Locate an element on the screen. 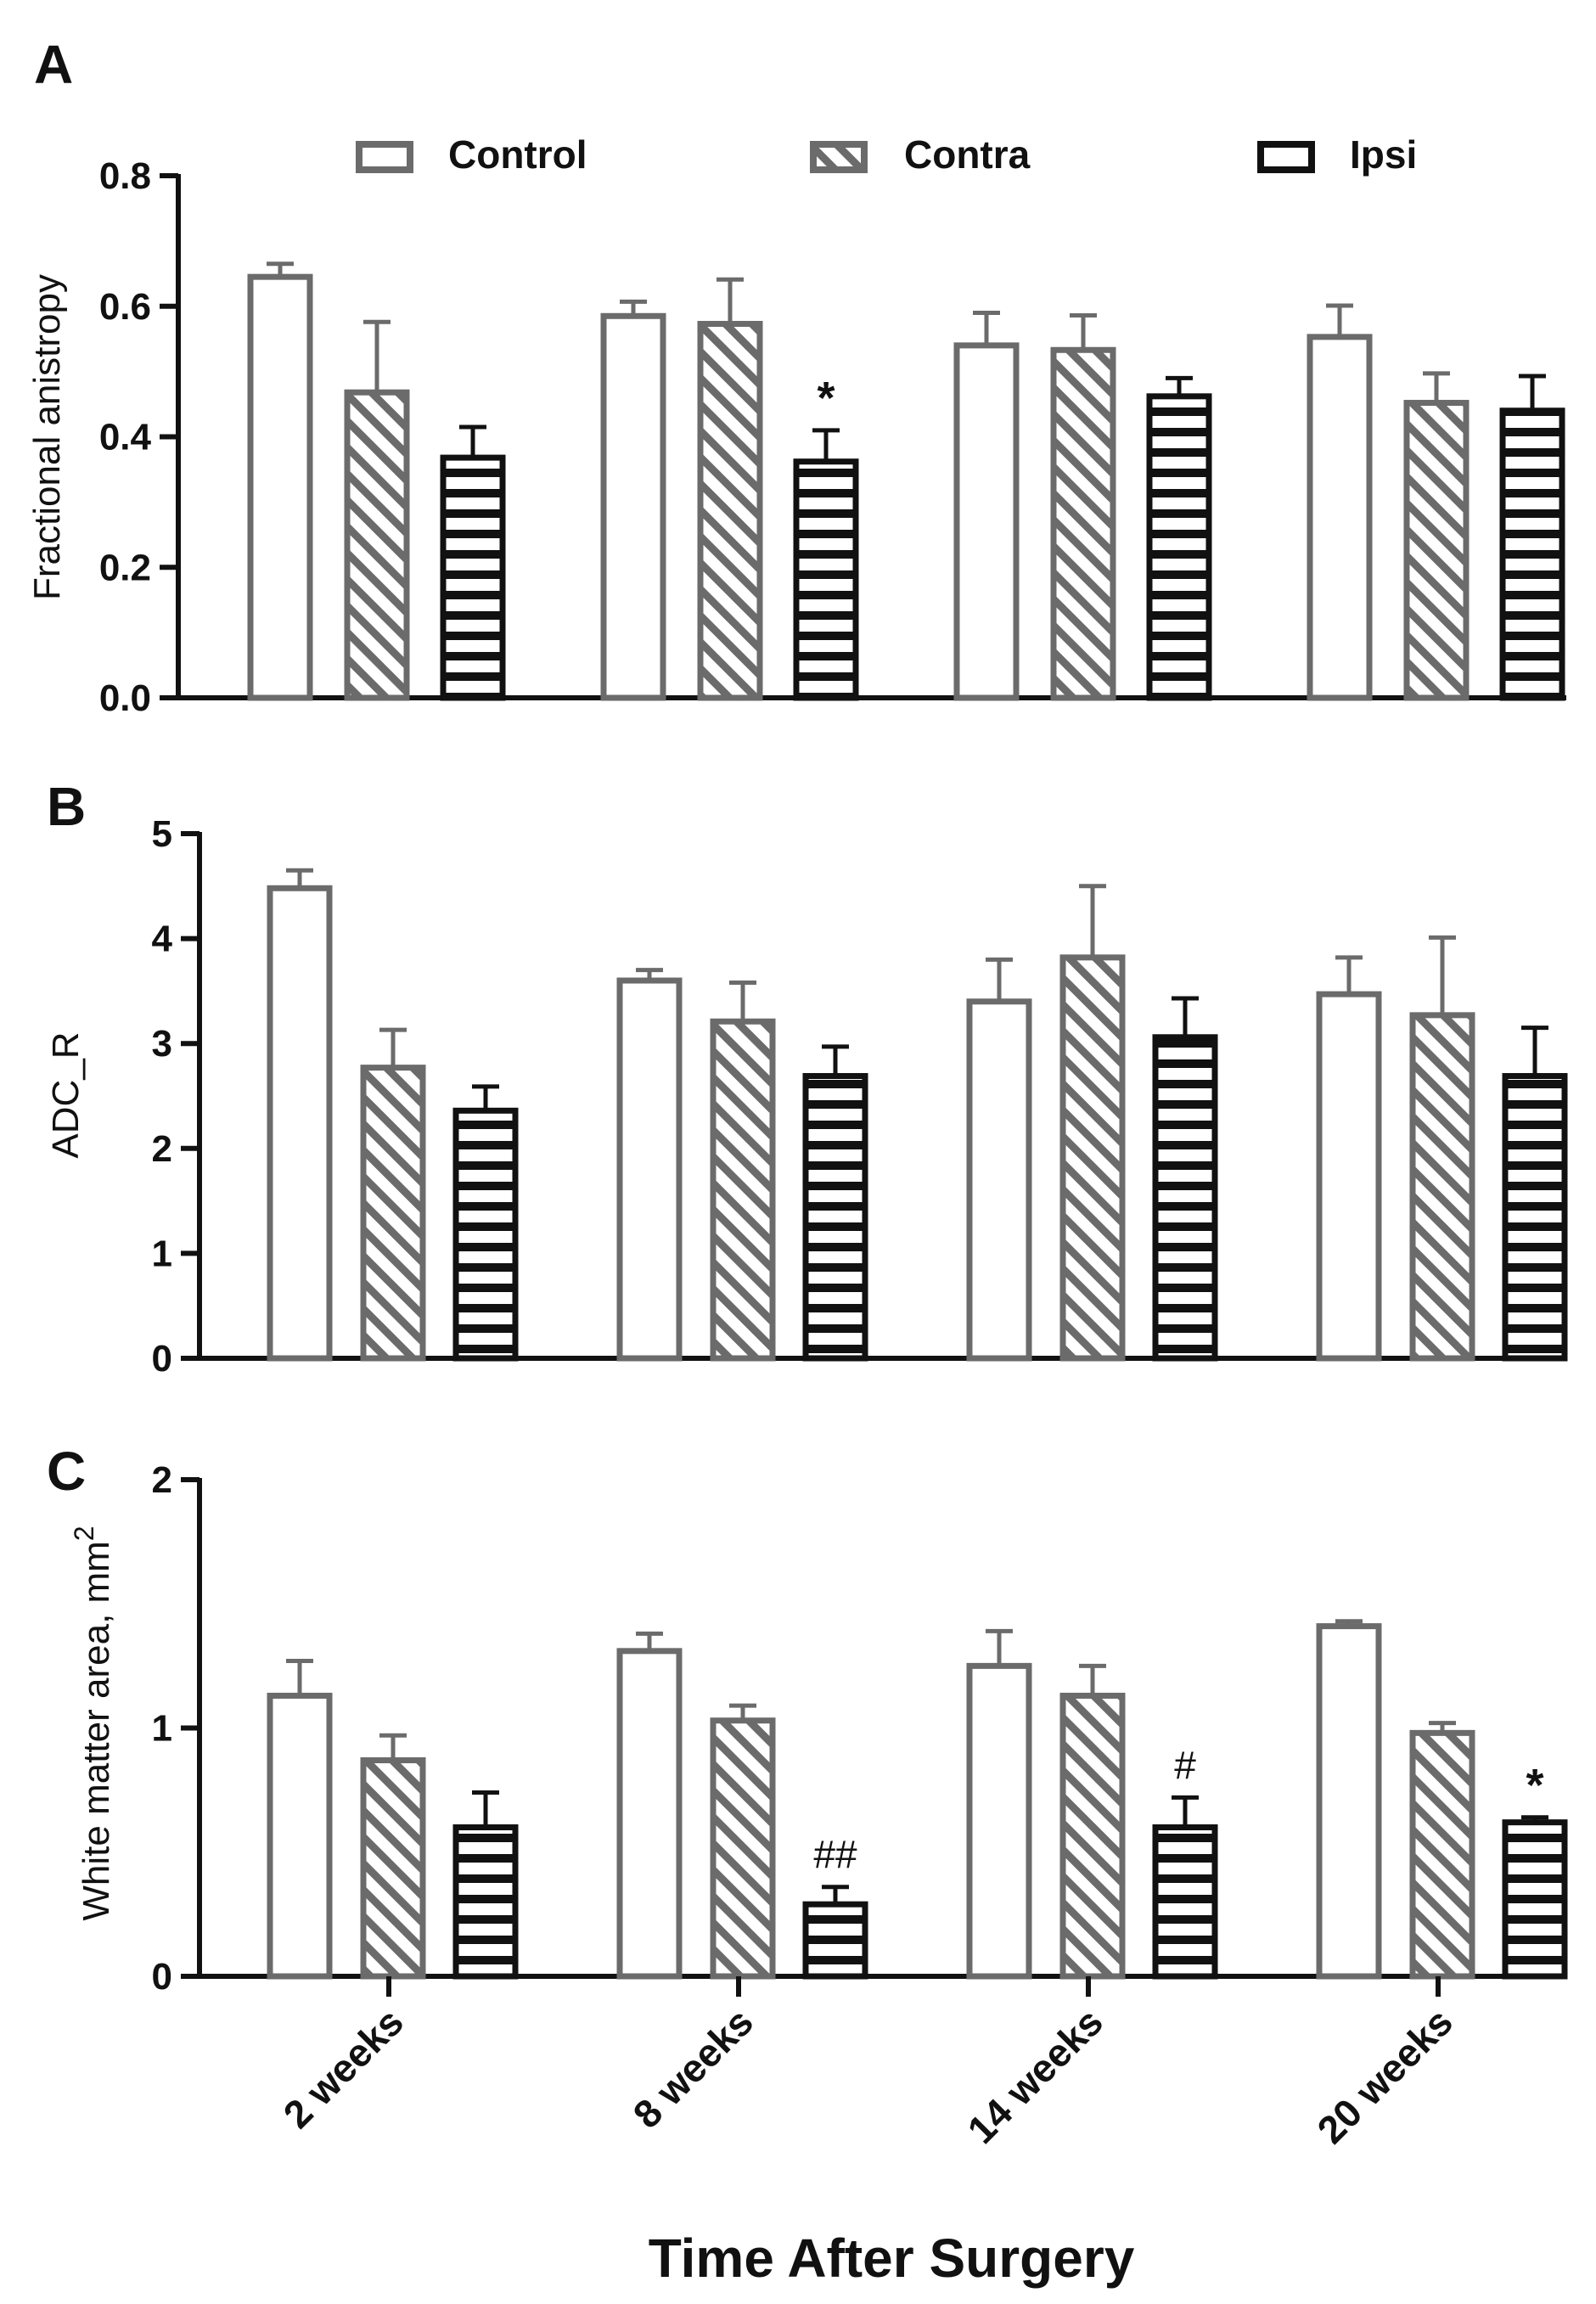  legend-swatch-ipsi is located at coordinates (1286, 157).